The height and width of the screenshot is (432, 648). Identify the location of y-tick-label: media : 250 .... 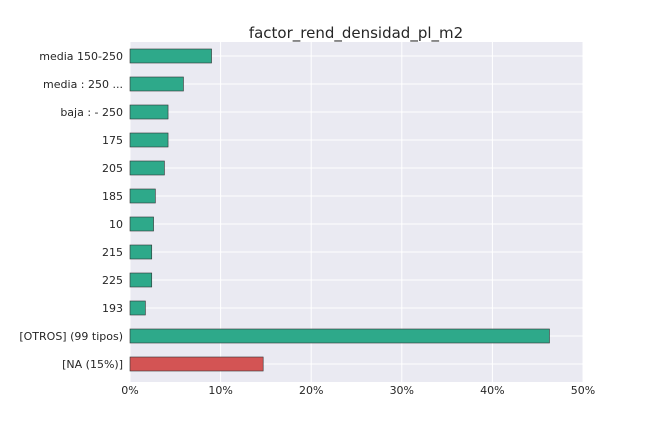
(83, 84).